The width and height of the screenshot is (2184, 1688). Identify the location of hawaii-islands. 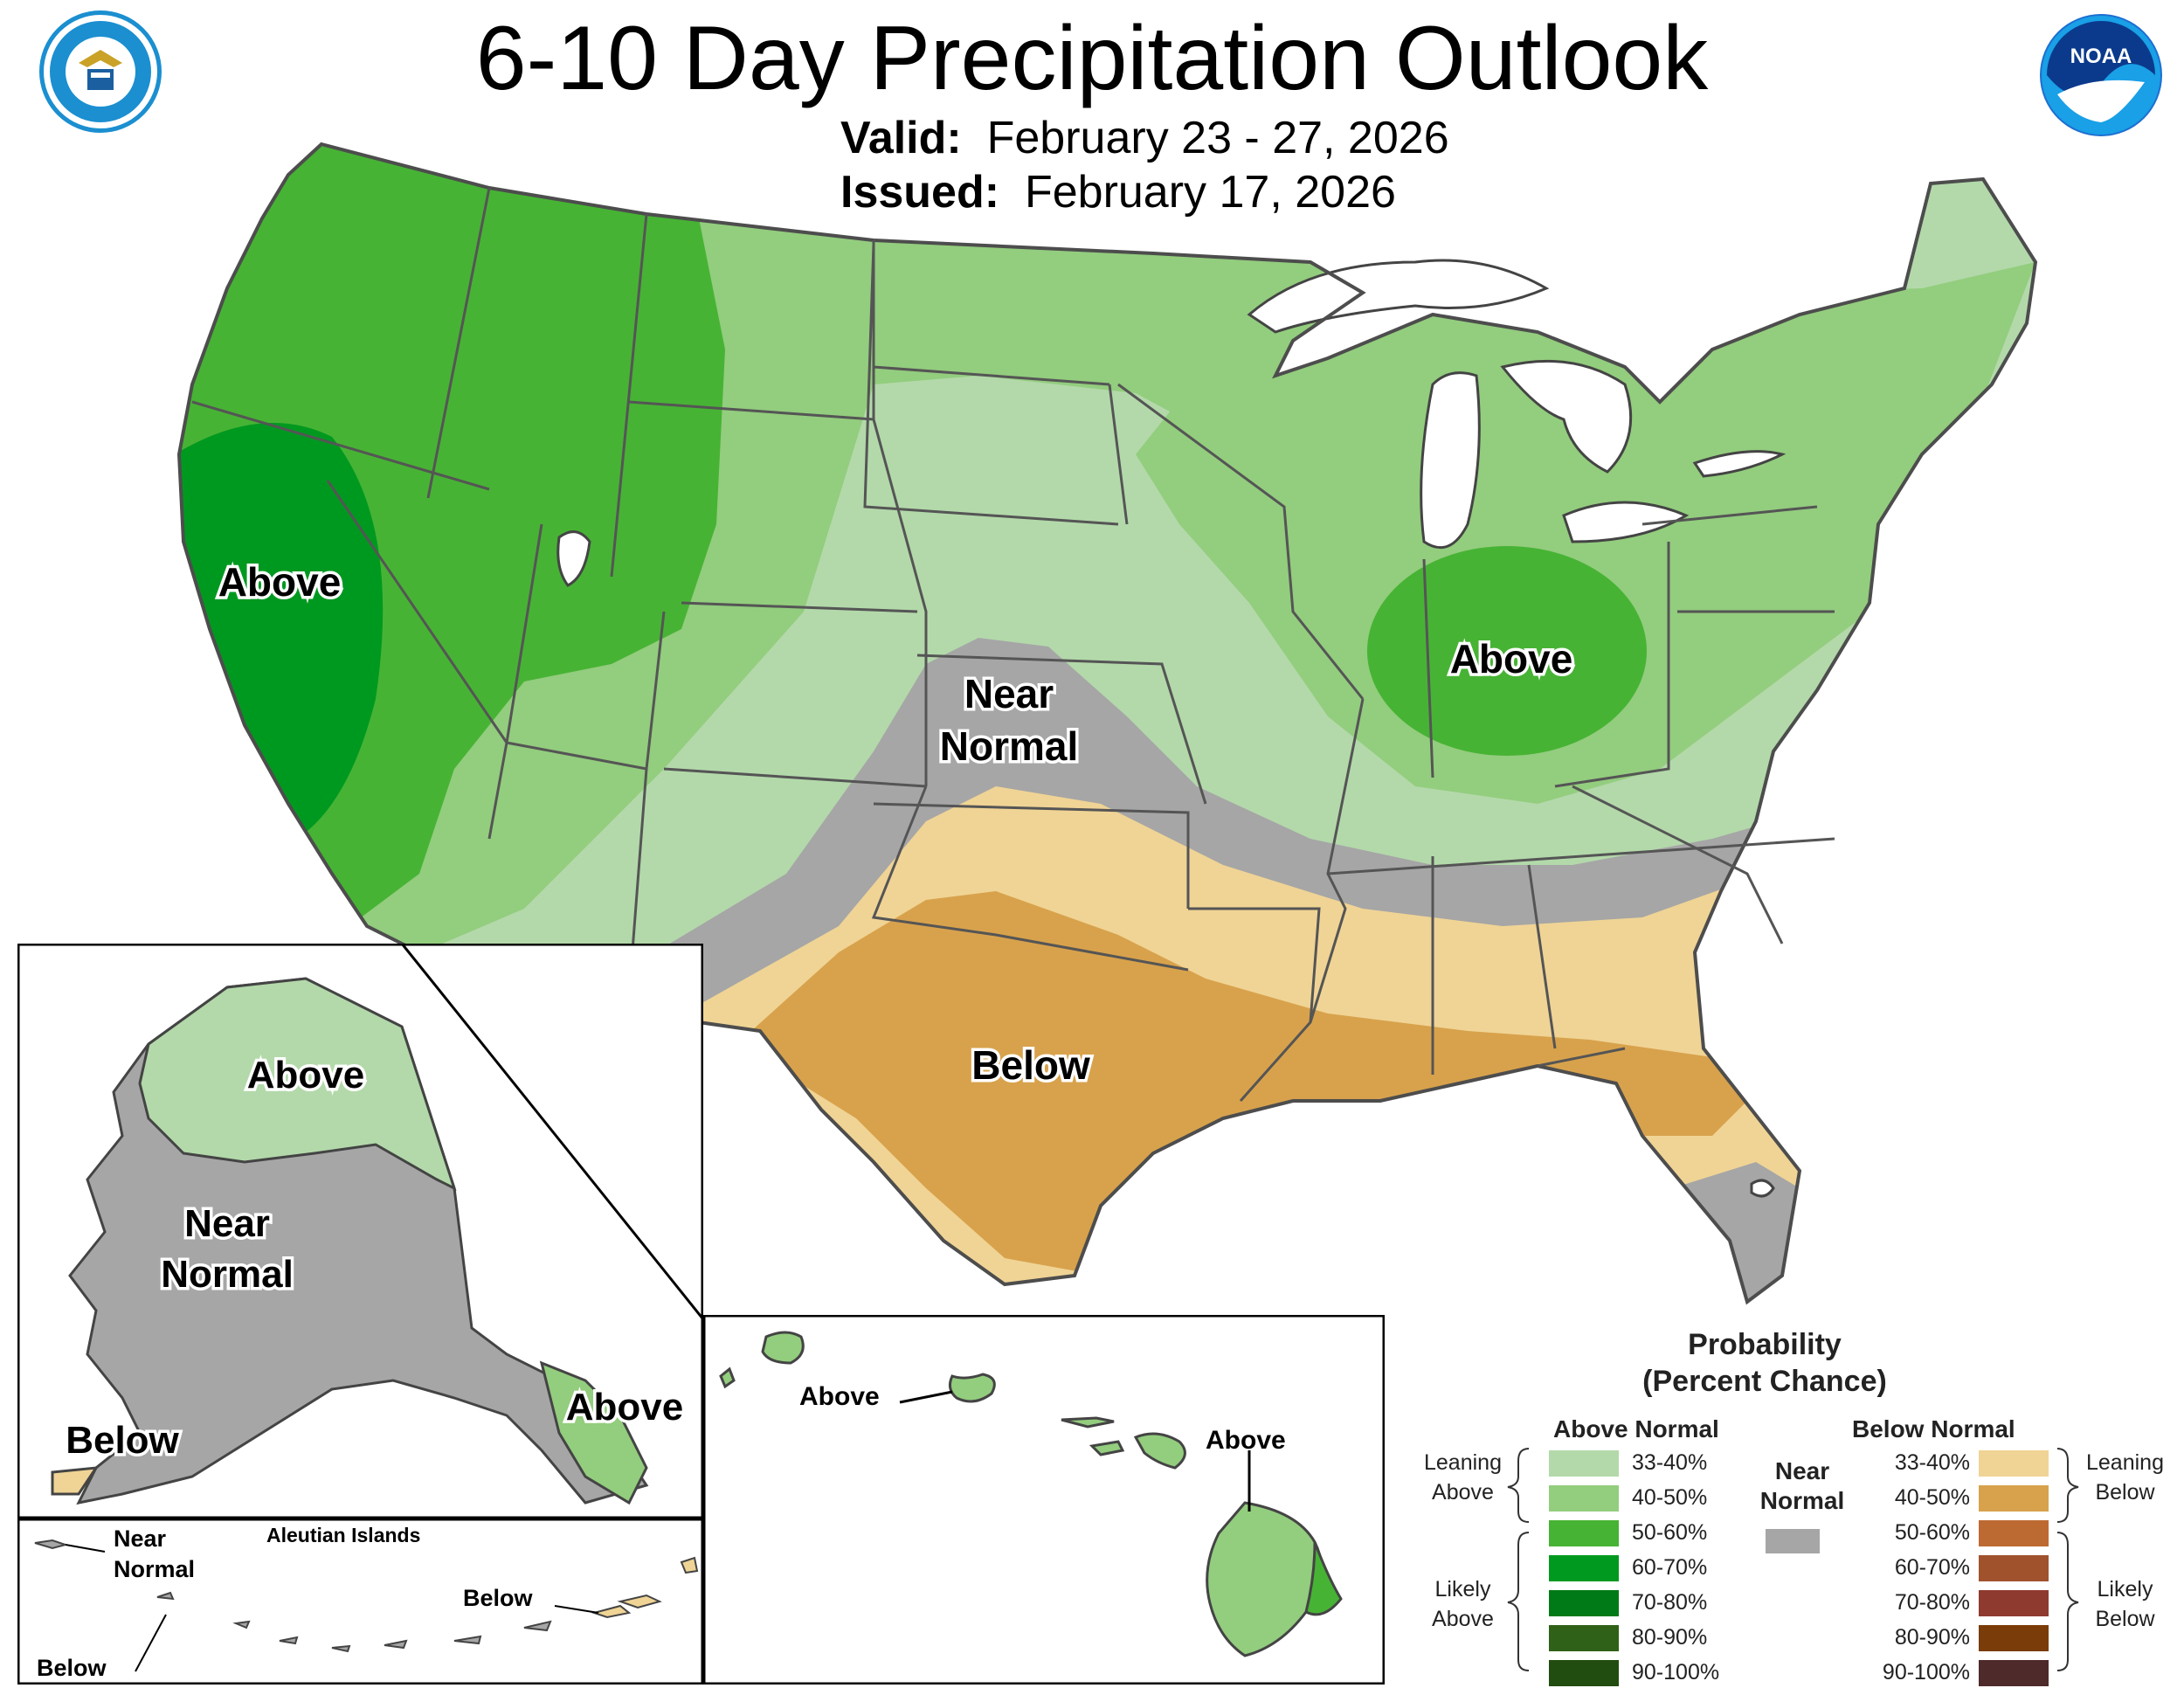
(1021, 1494).